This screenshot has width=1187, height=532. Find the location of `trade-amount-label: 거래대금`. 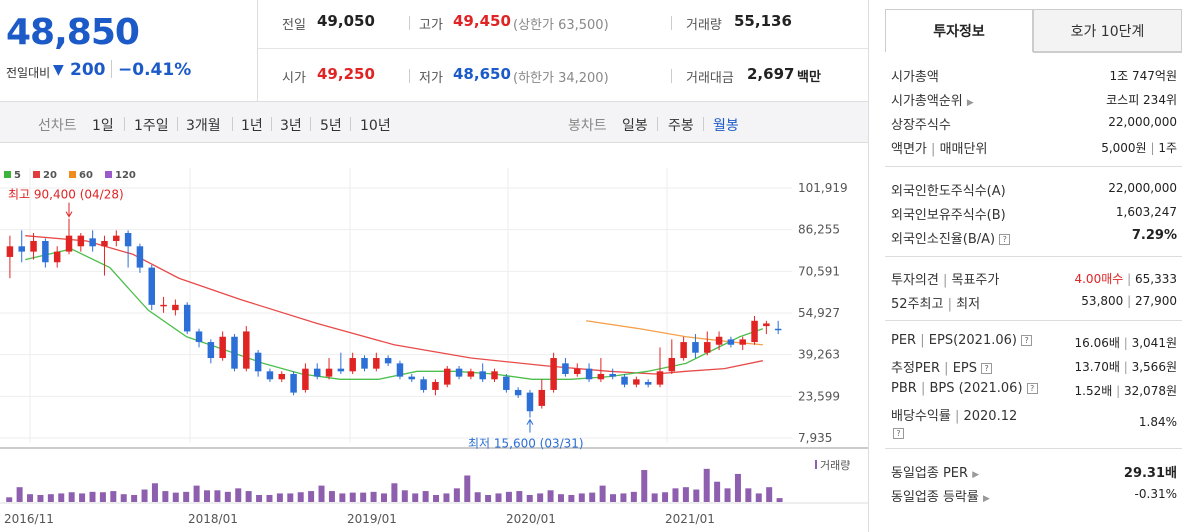

trade-amount-label: 거래대금 is located at coordinates (710, 78).